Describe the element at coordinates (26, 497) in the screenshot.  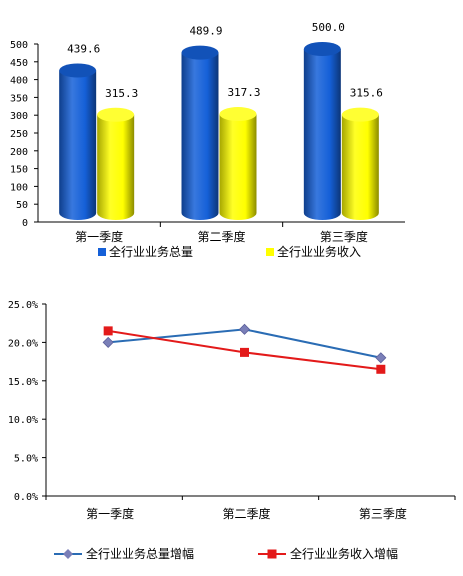
I see `y-tick-label: 0.0%` at that location.